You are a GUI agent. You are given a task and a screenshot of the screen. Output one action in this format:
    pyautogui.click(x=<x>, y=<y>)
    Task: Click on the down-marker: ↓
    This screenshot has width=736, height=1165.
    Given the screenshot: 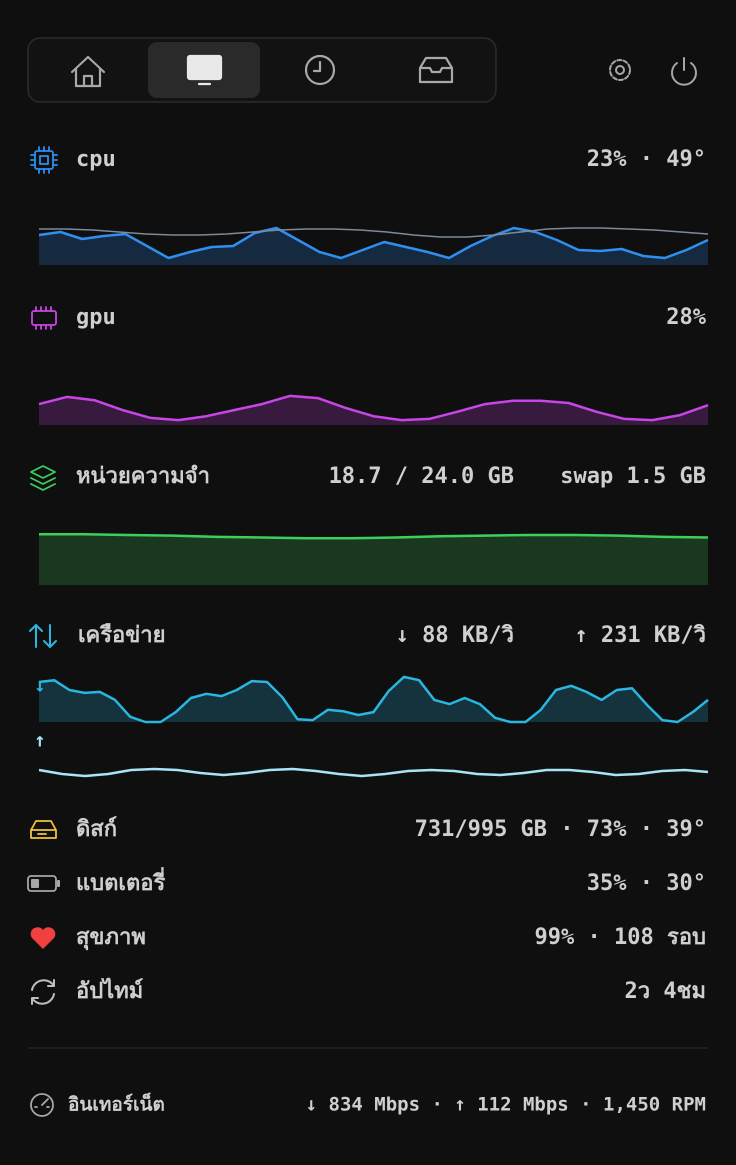 What is the action you would take?
    pyautogui.click(x=39, y=686)
    